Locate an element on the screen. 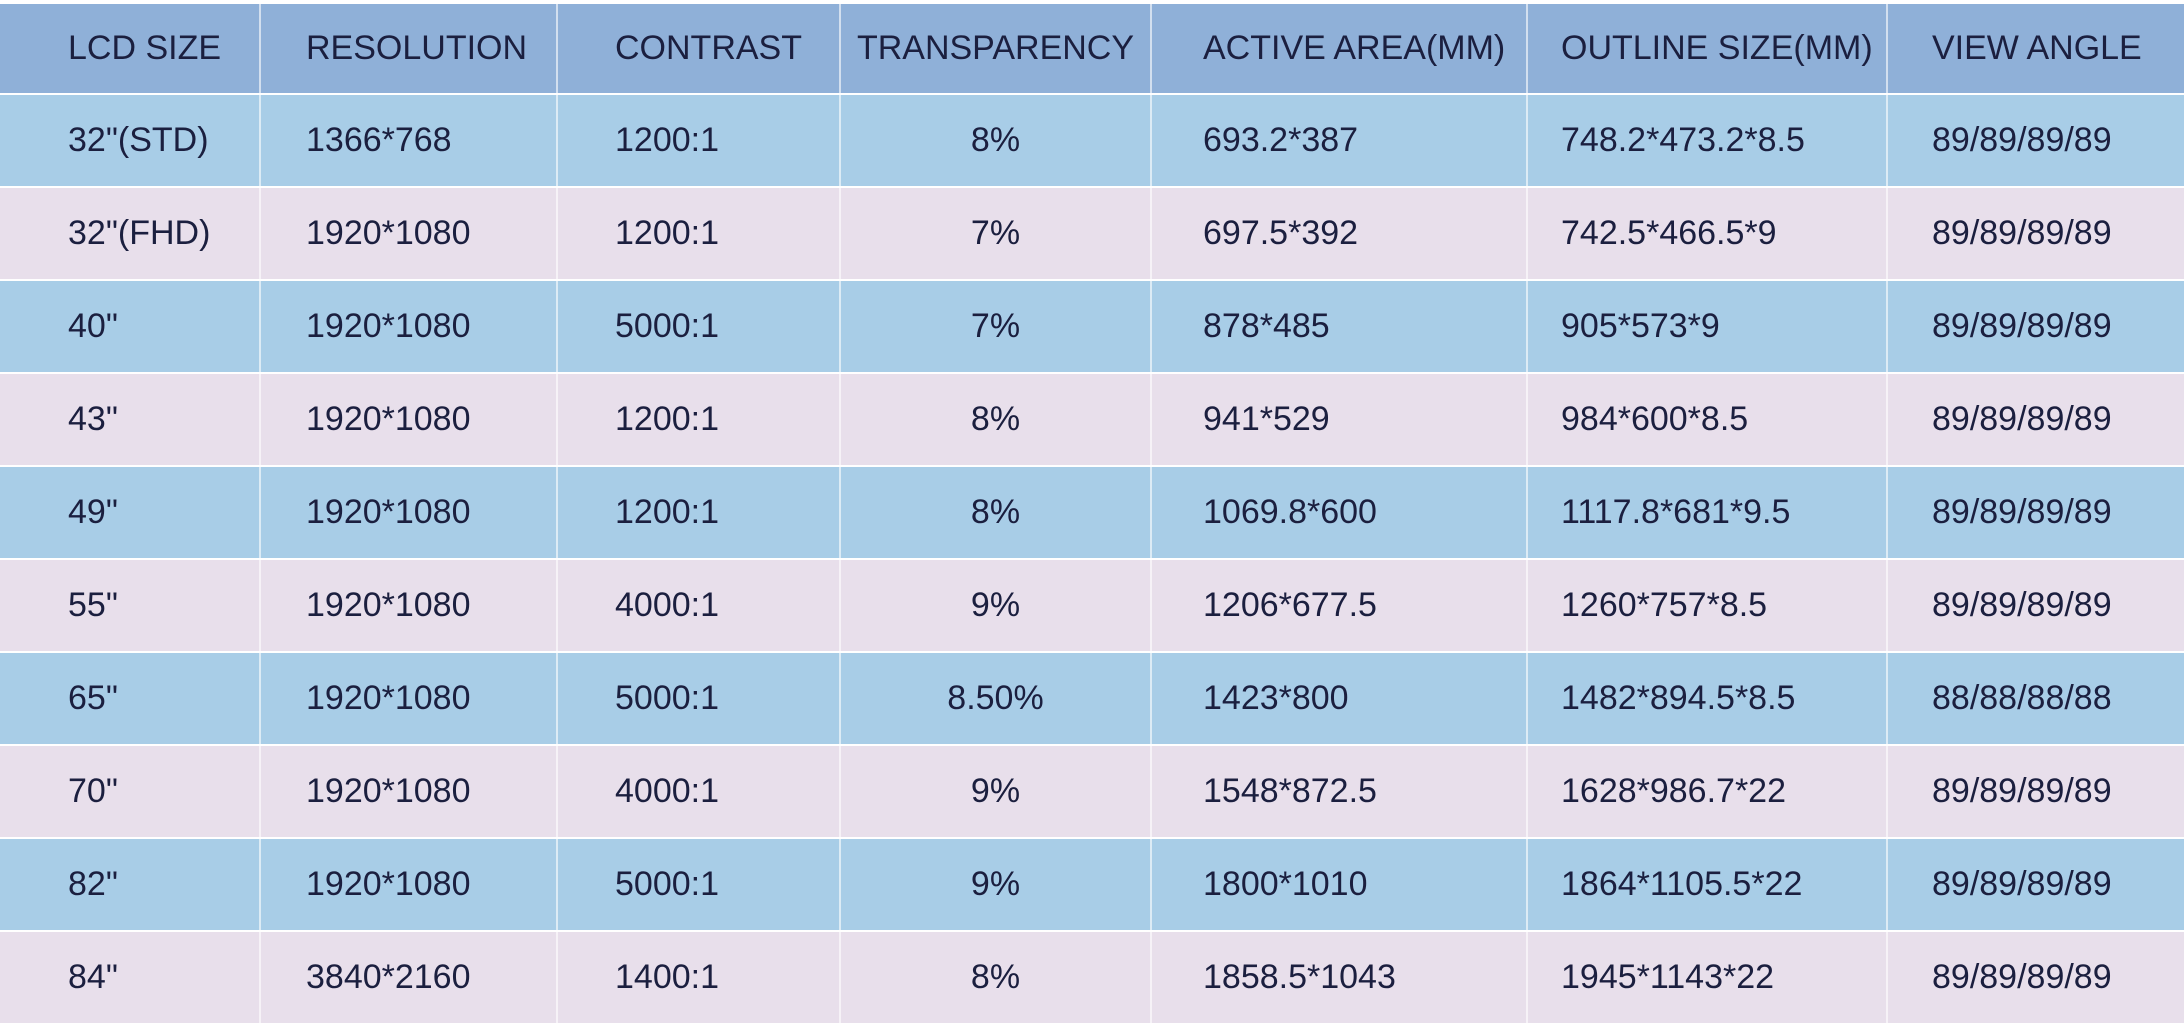  table-cell: 1366*768 is located at coordinates (408, 141).